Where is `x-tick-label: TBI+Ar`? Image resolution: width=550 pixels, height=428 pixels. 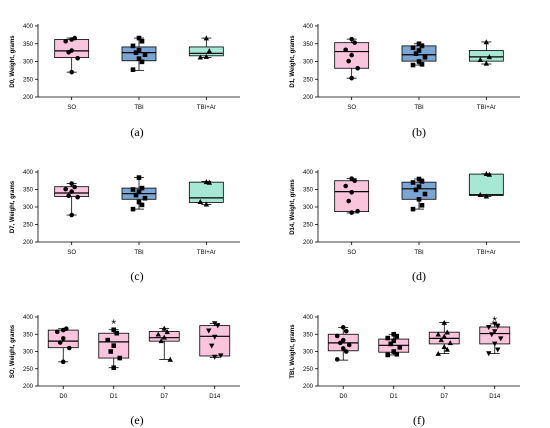 x-tick-label: TBI+Ar is located at coordinates (486, 108).